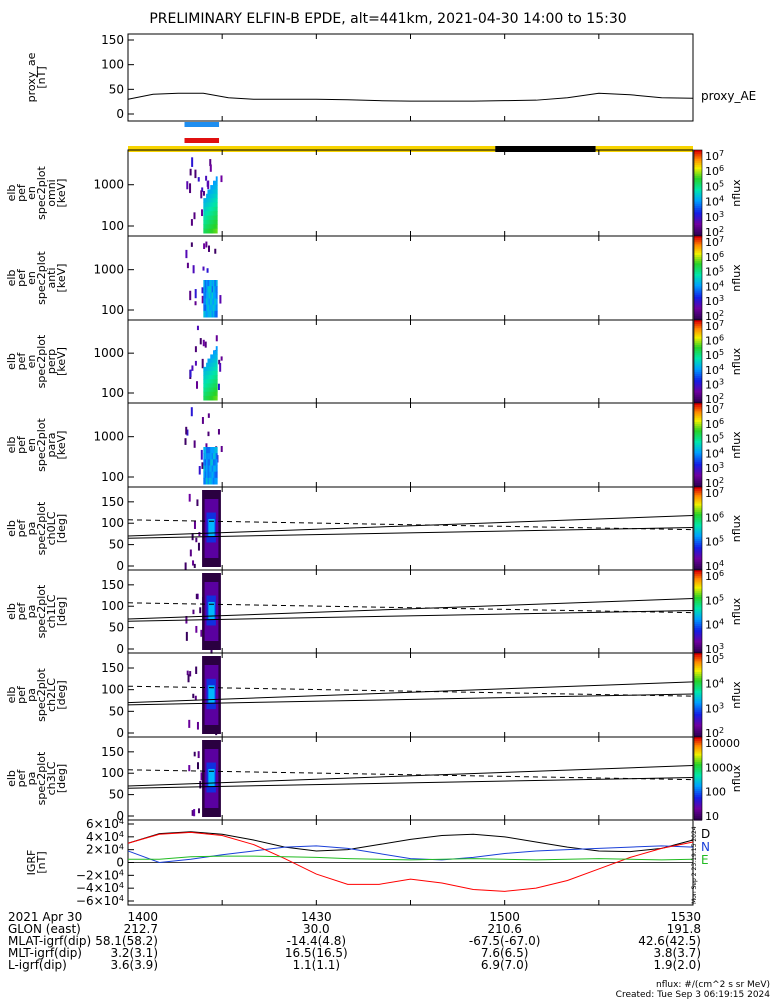 The width and height of the screenshot is (775, 1000). Describe the element at coordinates (51, 445) in the screenshot. I see `y-axis-label: para` at that location.